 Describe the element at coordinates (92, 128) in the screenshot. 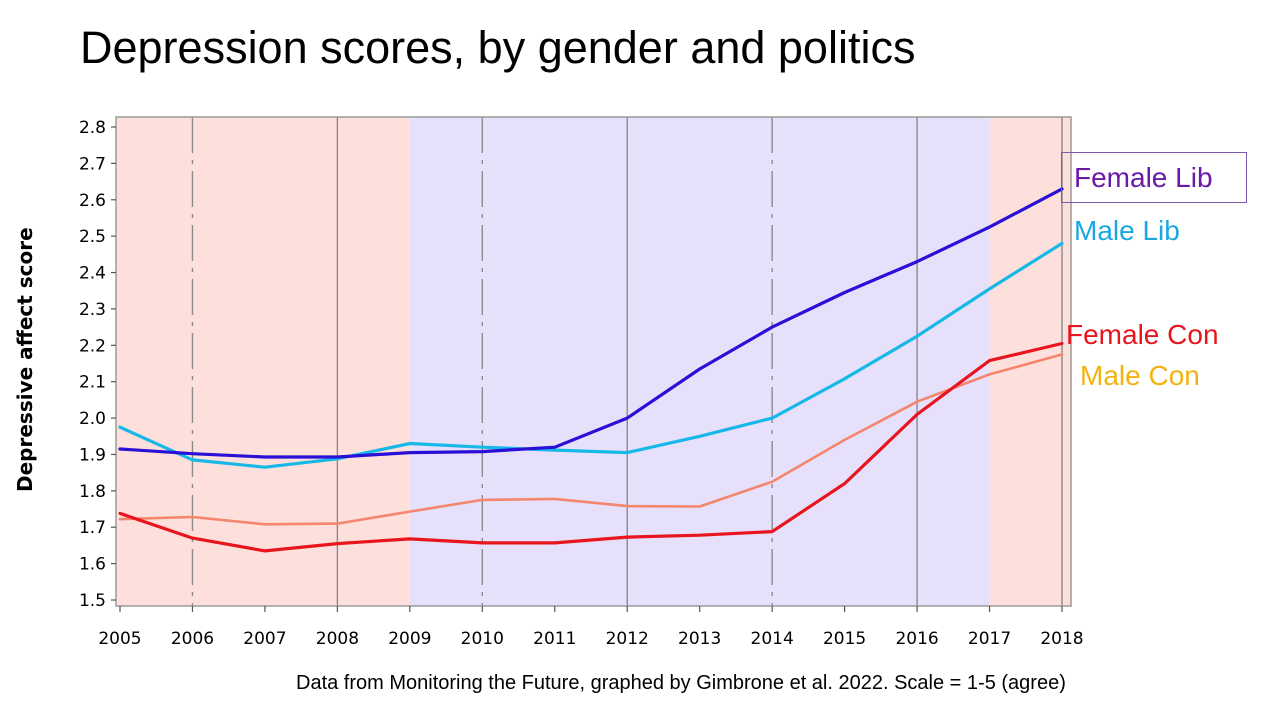

I see `y-tick-label: 2.8` at that location.